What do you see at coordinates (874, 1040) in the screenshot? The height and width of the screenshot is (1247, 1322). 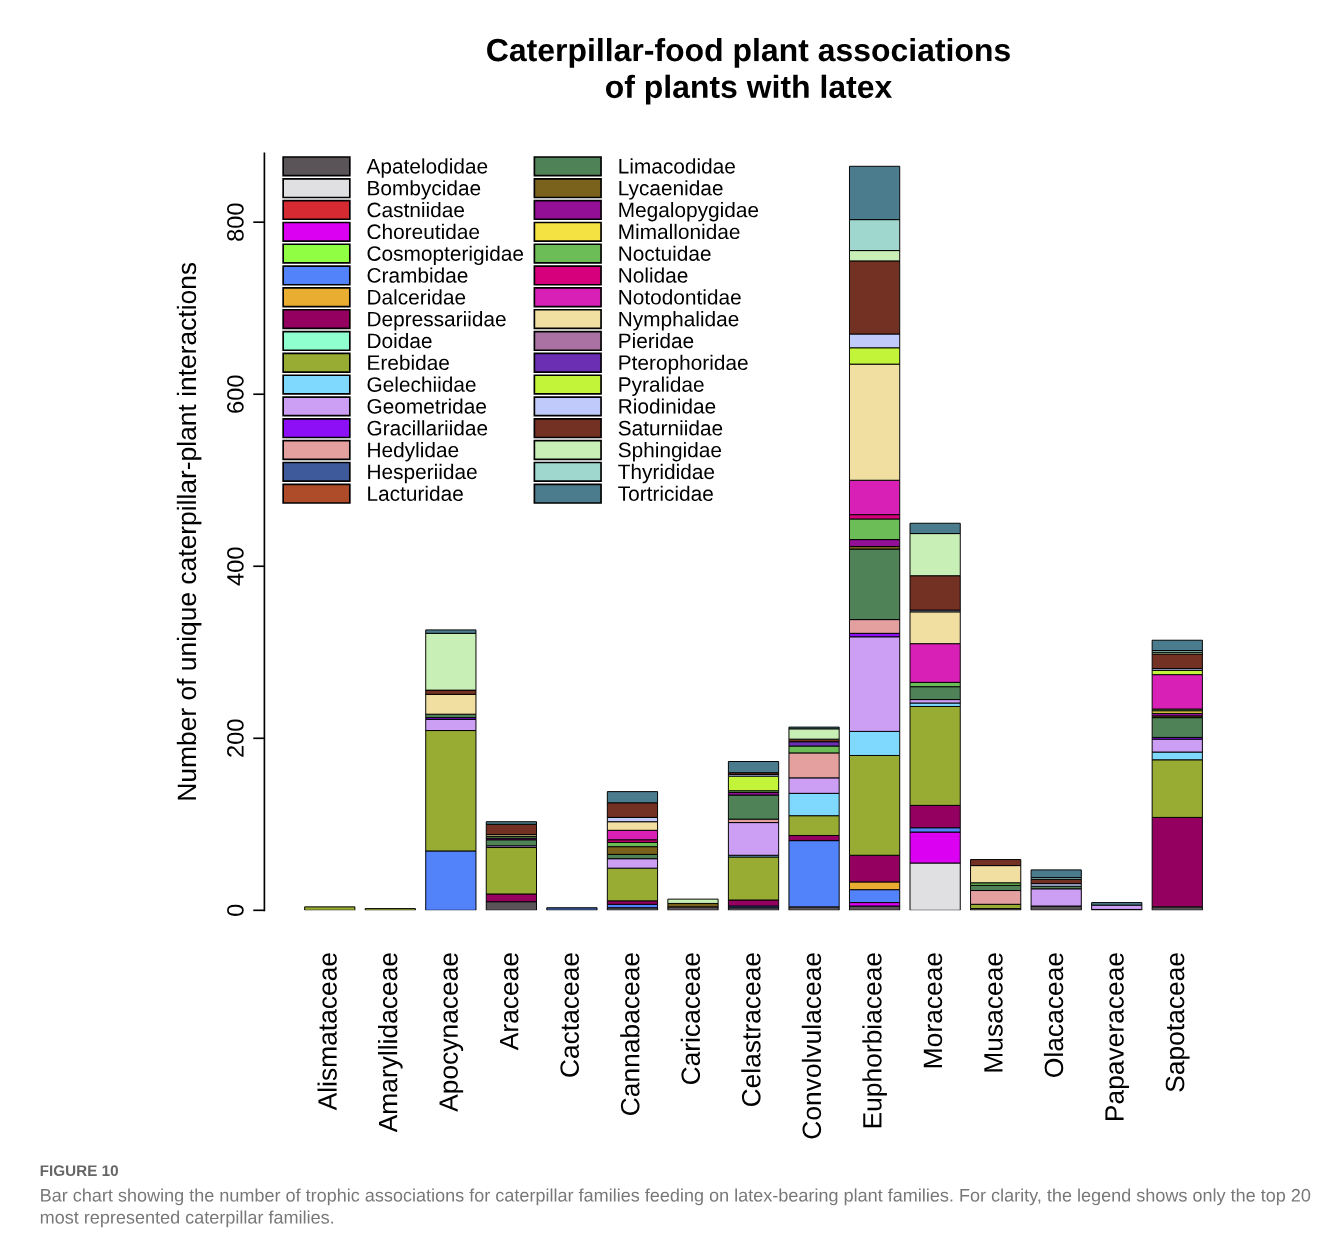 I see `x-tick-label: Euphorbiaceae` at bounding box center [874, 1040].